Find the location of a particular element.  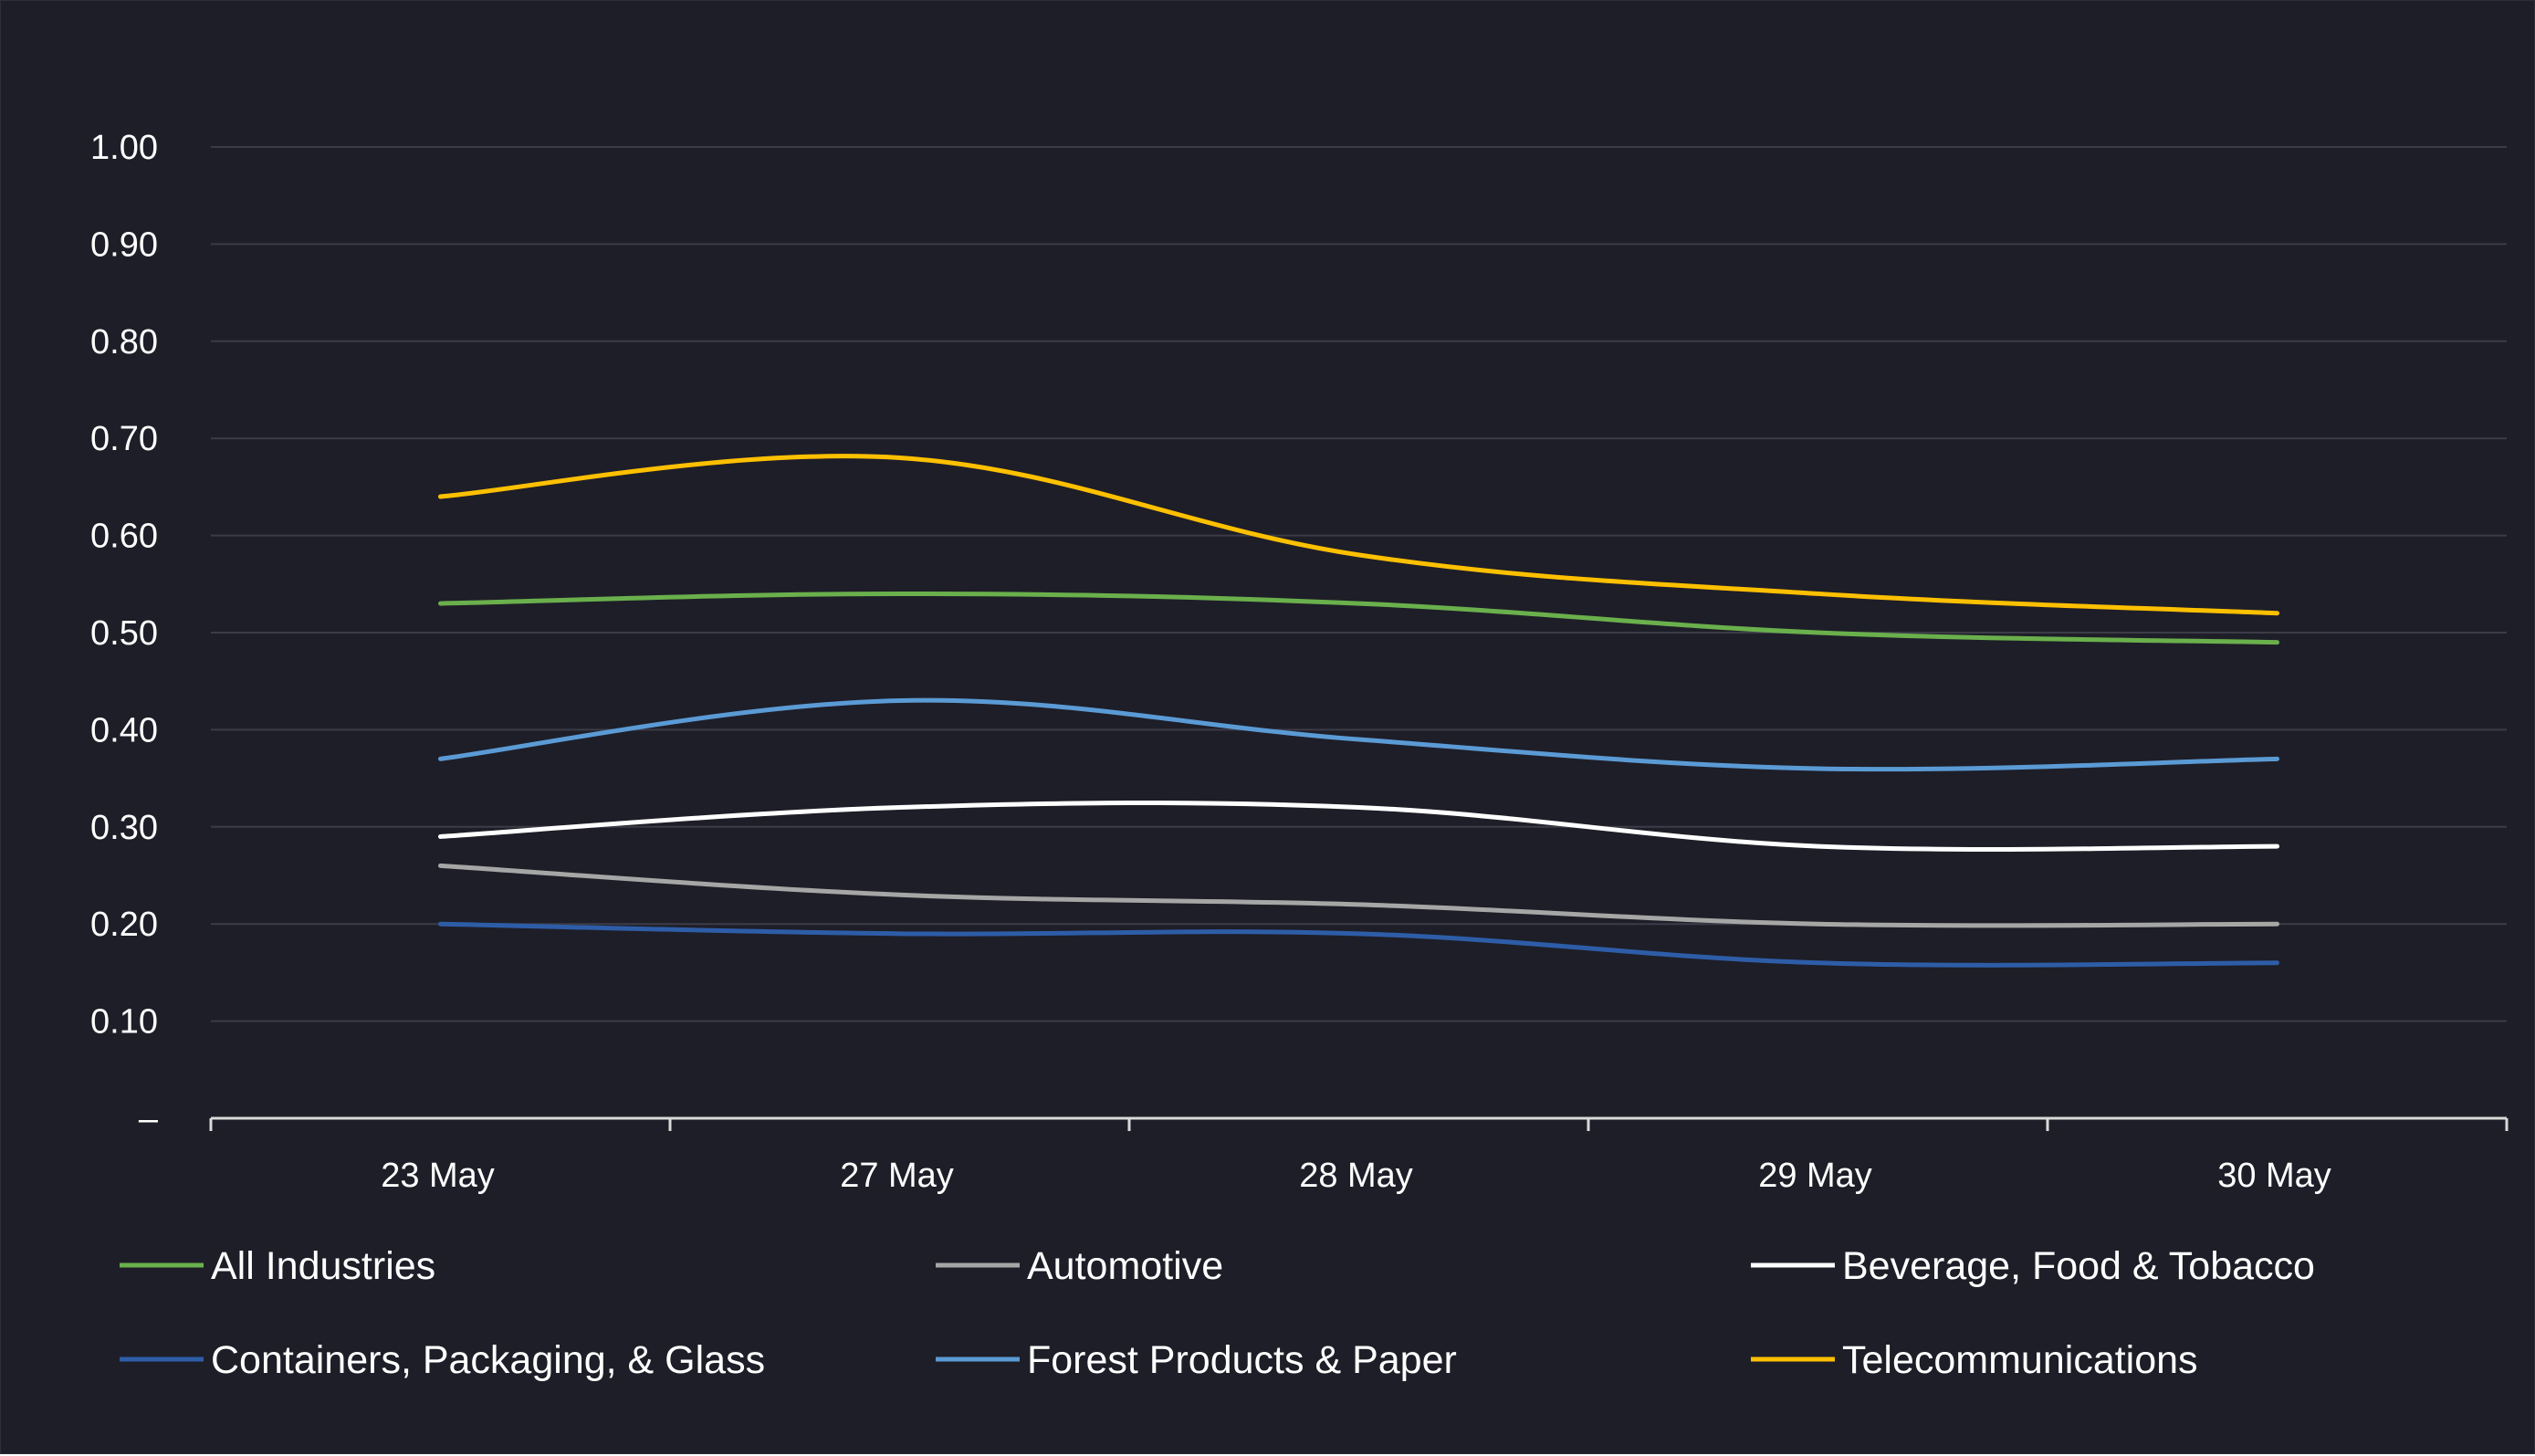

y-tick-label: 1.00 is located at coordinates (124, 148).